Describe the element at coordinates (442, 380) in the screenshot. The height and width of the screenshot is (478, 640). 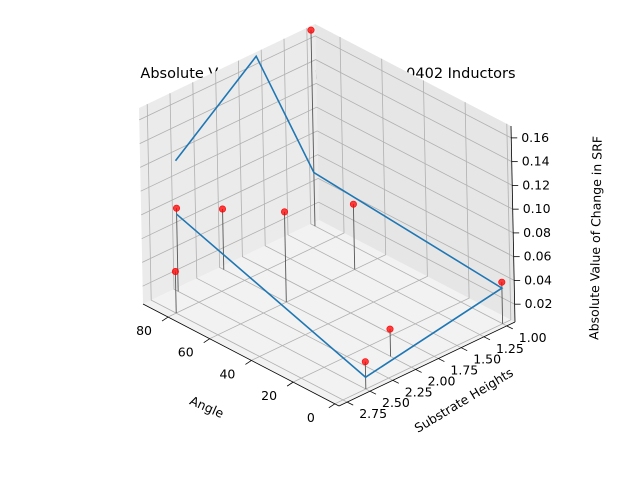
I see `y-tick-label: 2.00` at that location.